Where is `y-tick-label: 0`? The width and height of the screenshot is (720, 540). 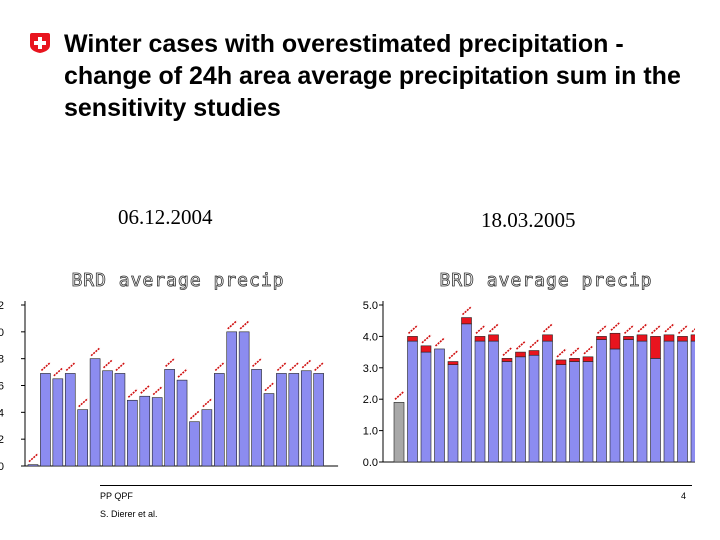
y-tick-label: 0 is located at coordinates (2, 466).